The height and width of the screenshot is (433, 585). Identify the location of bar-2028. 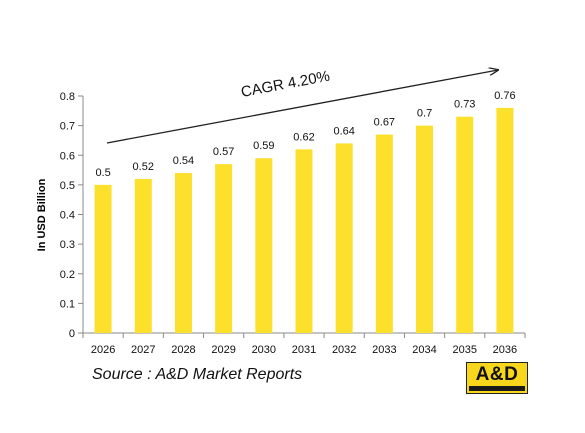
(183, 253).